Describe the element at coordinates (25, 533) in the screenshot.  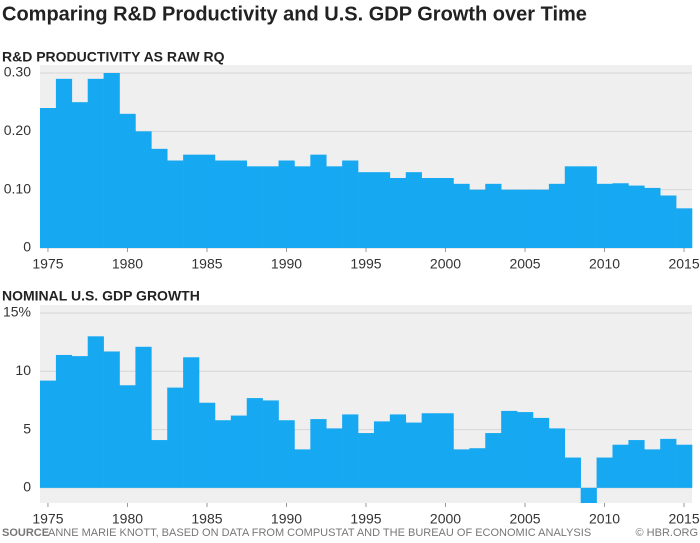
I see `source-label: SOURCE` at that location.